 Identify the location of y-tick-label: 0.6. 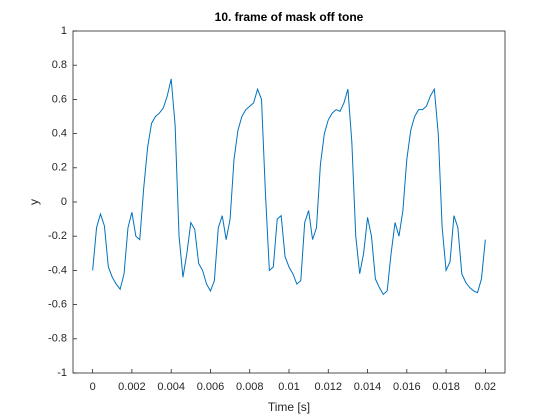
(59, 99).